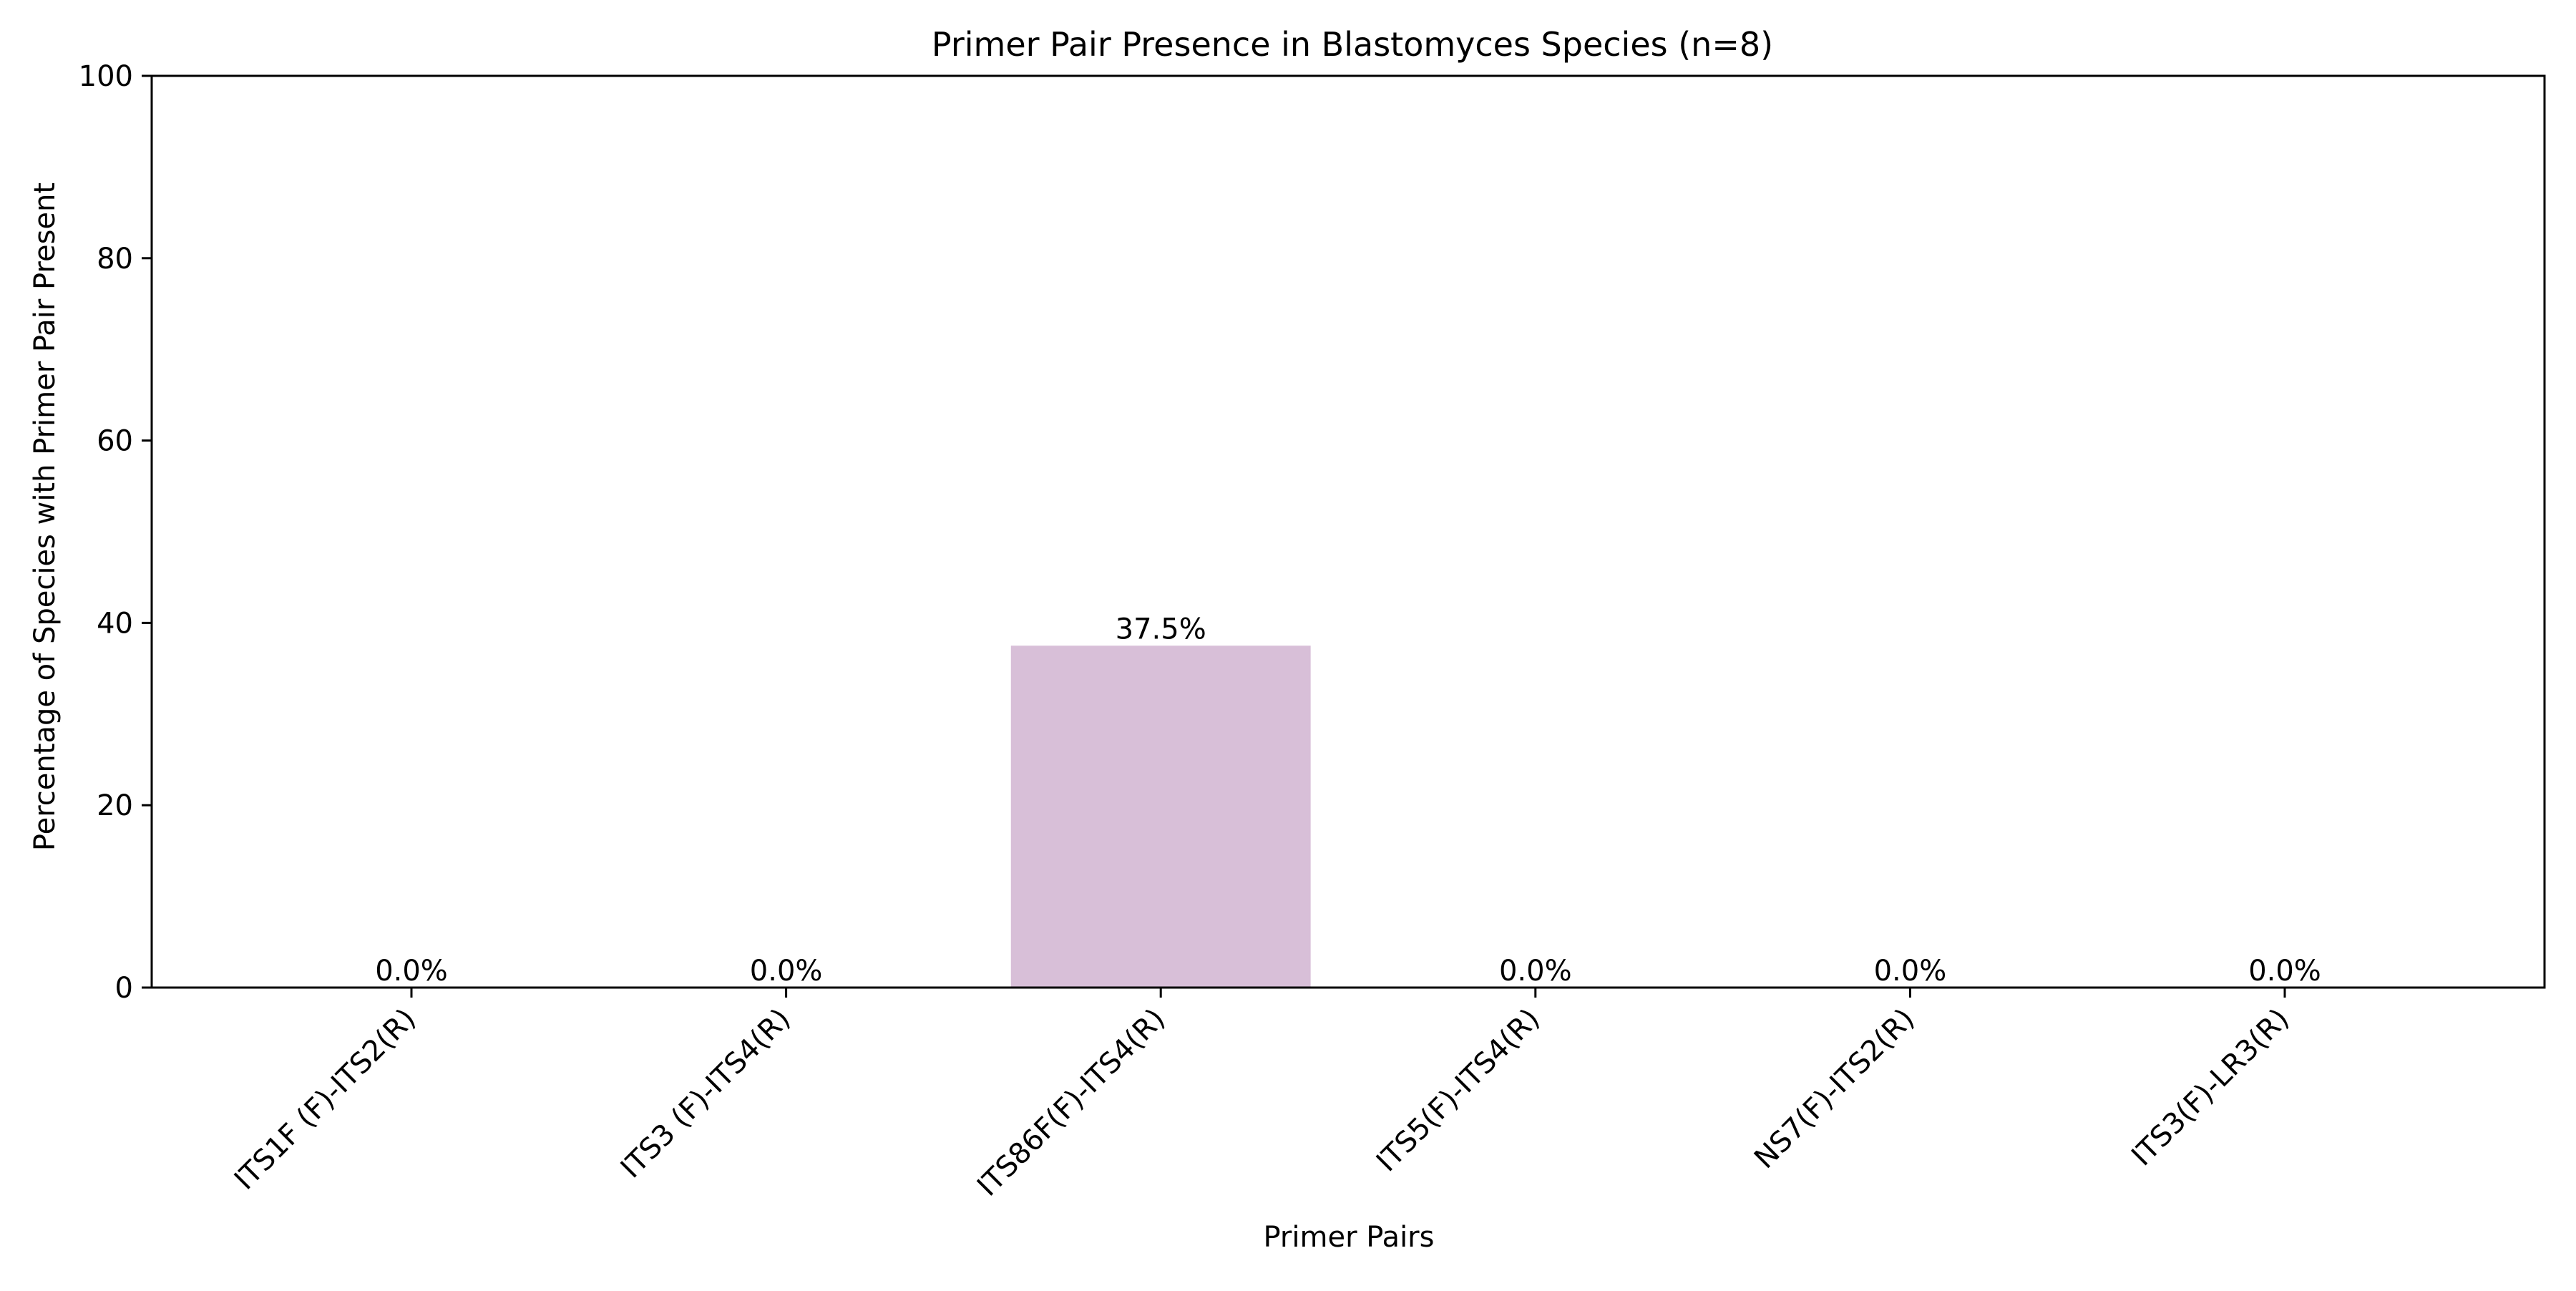 The image size is (2576, 1291). Describe the element at coordinates (115, 805) in the screenshot. I see `y-tick-label-2: 20` at that location.